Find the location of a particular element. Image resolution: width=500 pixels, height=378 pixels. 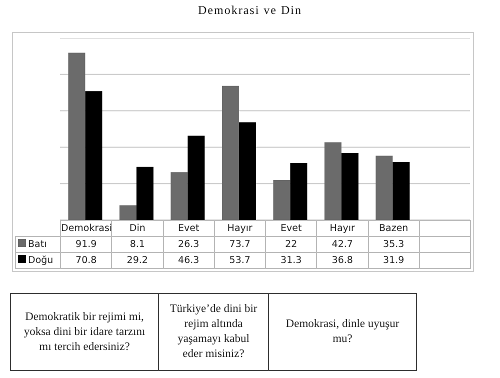

x-tick-label: Demokrasi is located at coordinates (86, 228).